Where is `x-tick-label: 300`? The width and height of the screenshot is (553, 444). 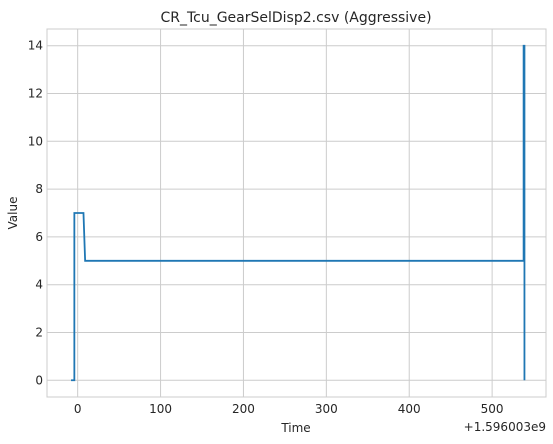 x-tick-label: 300 is located at coordinates (326, 409).